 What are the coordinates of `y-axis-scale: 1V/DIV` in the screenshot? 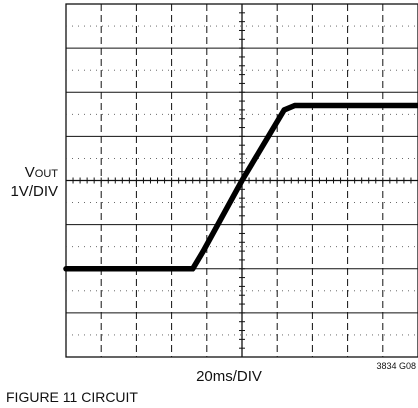 It's located at (34, 191).